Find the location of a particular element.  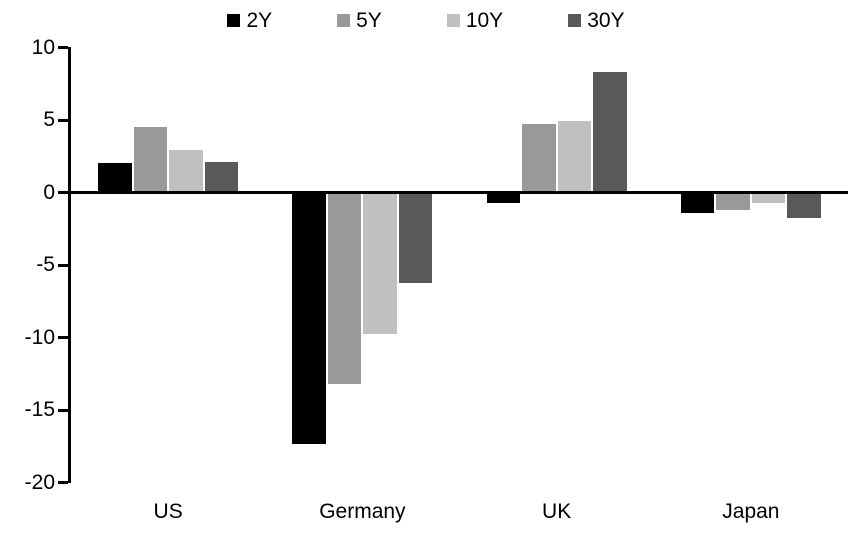

y-tick-label: -20 is located at coordinates (39, 482).